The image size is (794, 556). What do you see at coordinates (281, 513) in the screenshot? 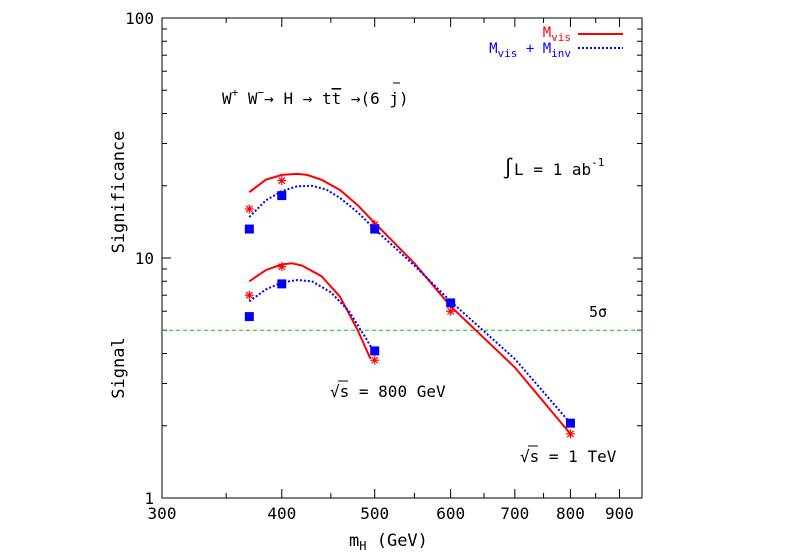
I see `x-tick-label: 400` at bounding box center [281, 513].